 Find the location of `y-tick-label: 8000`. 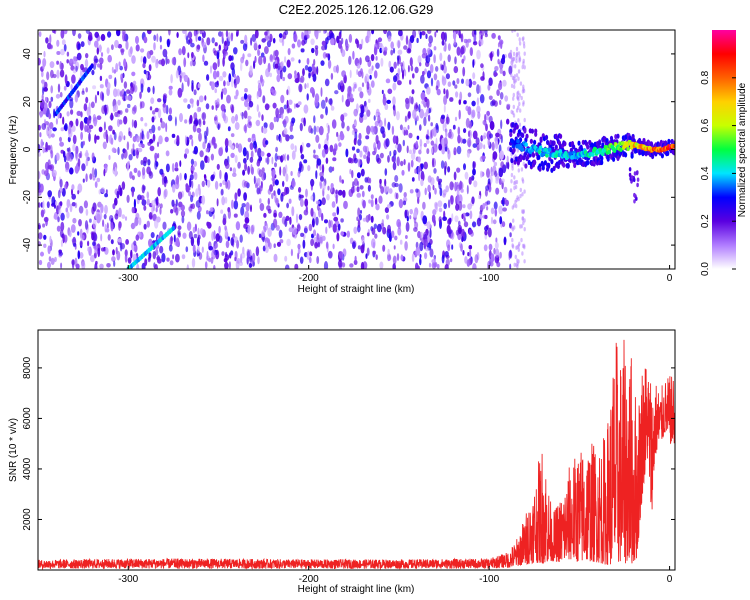

y-tick-label: 8000 is located at coordinates (27, 367).